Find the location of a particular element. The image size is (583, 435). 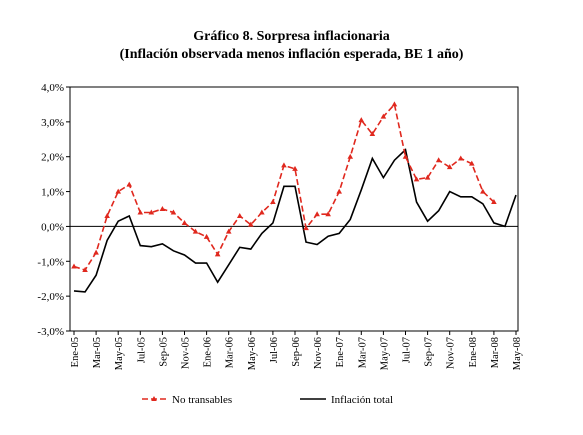

y-tick-label: 4,0% is located at coordinates (52, 88).